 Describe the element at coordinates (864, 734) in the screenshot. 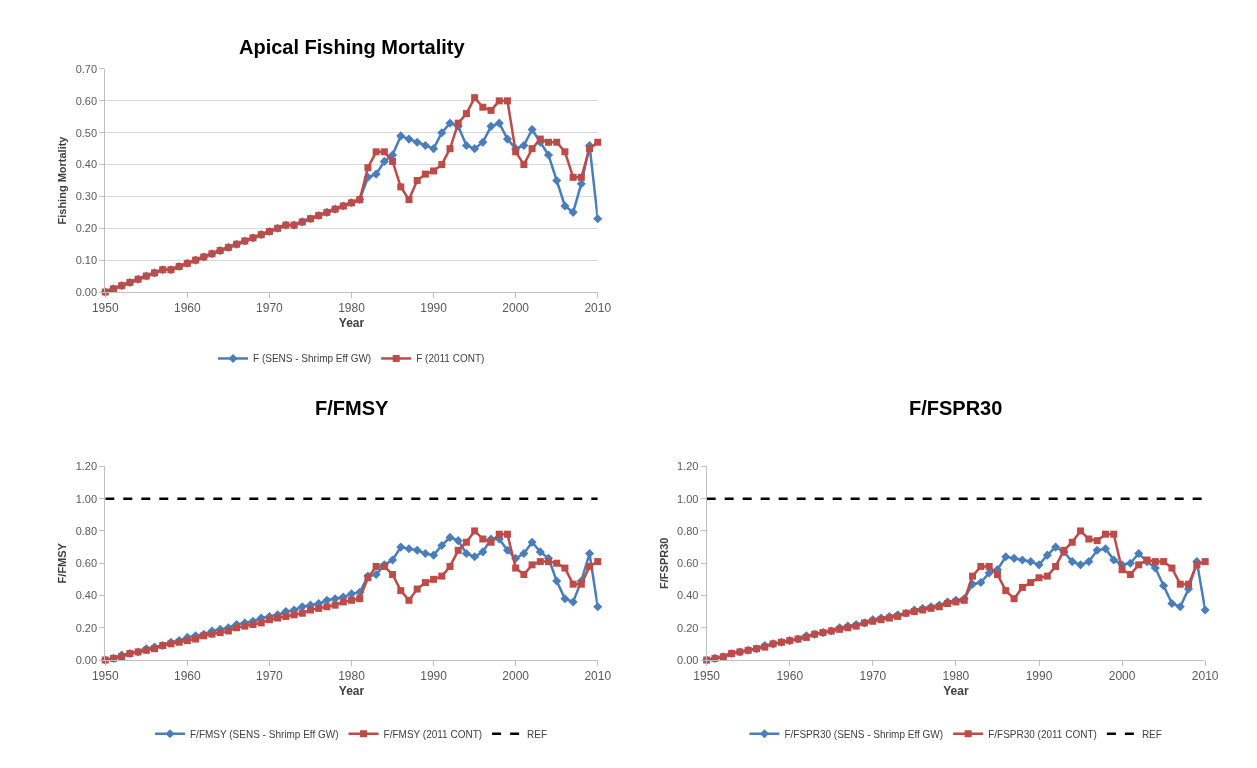

I see `legend-label: F/FSPR30 (SENS - Shrimp Eff GW)` at that location.